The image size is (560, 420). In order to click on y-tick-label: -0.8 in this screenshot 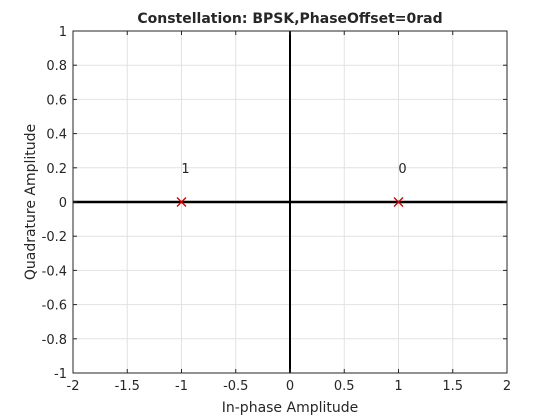, I will do `click(54, 340)`.